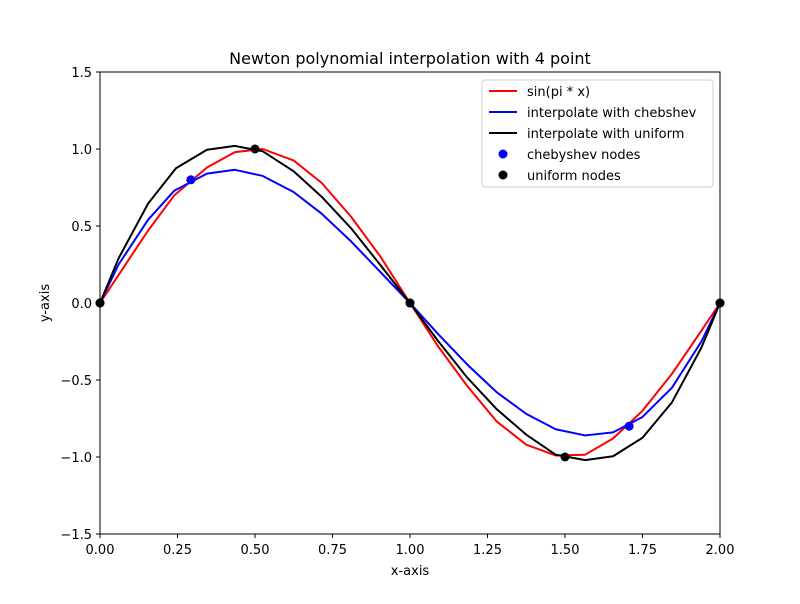 The width and height of the screenshot is (800, 604). Describe the element at coordinates (45, 303) in the screenshot. I see `y-axis-label: y-axis` at that location.